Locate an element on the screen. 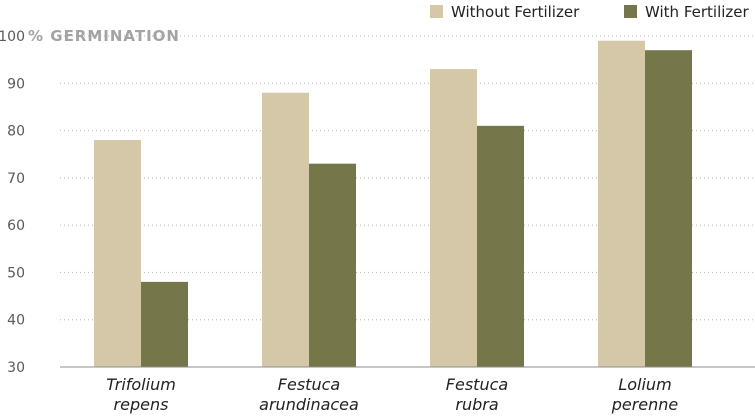  category-label-line: perenne is located at coordinates (645, 404).